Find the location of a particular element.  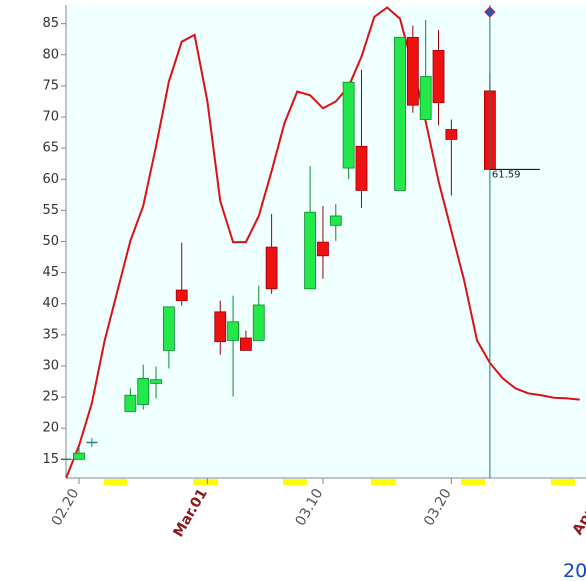

y-tick-label: 40 is located at coordinates (50, 303).